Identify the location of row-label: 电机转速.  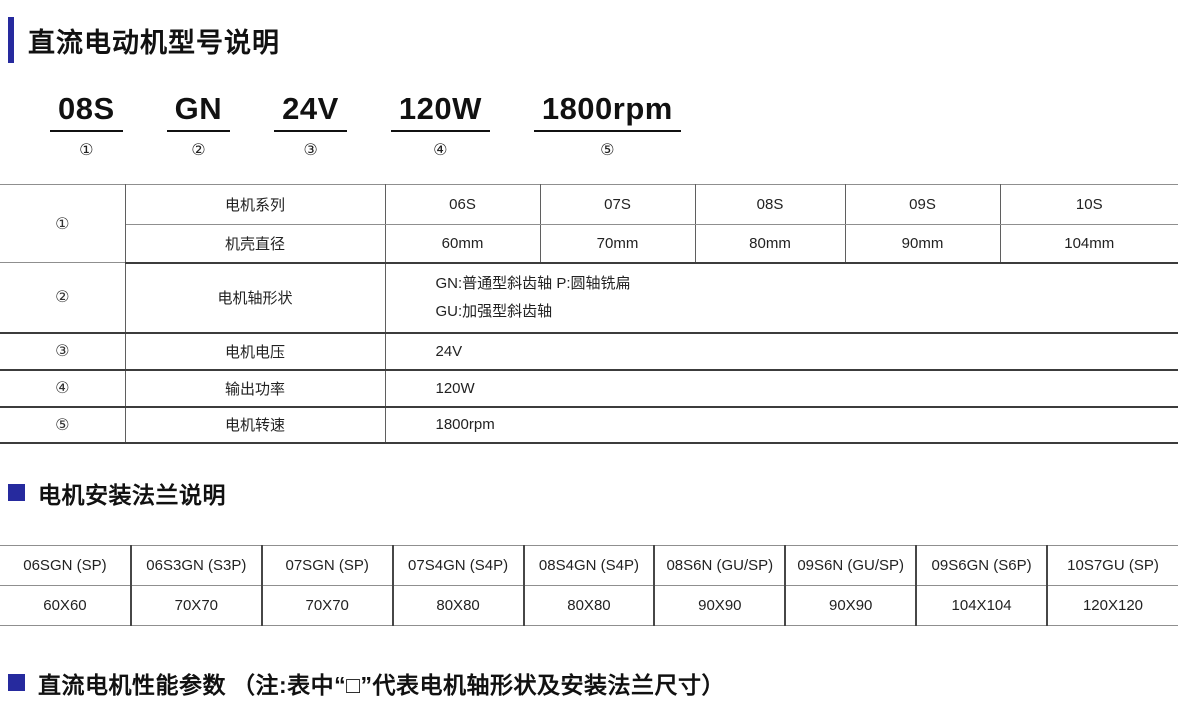
(255, 425).